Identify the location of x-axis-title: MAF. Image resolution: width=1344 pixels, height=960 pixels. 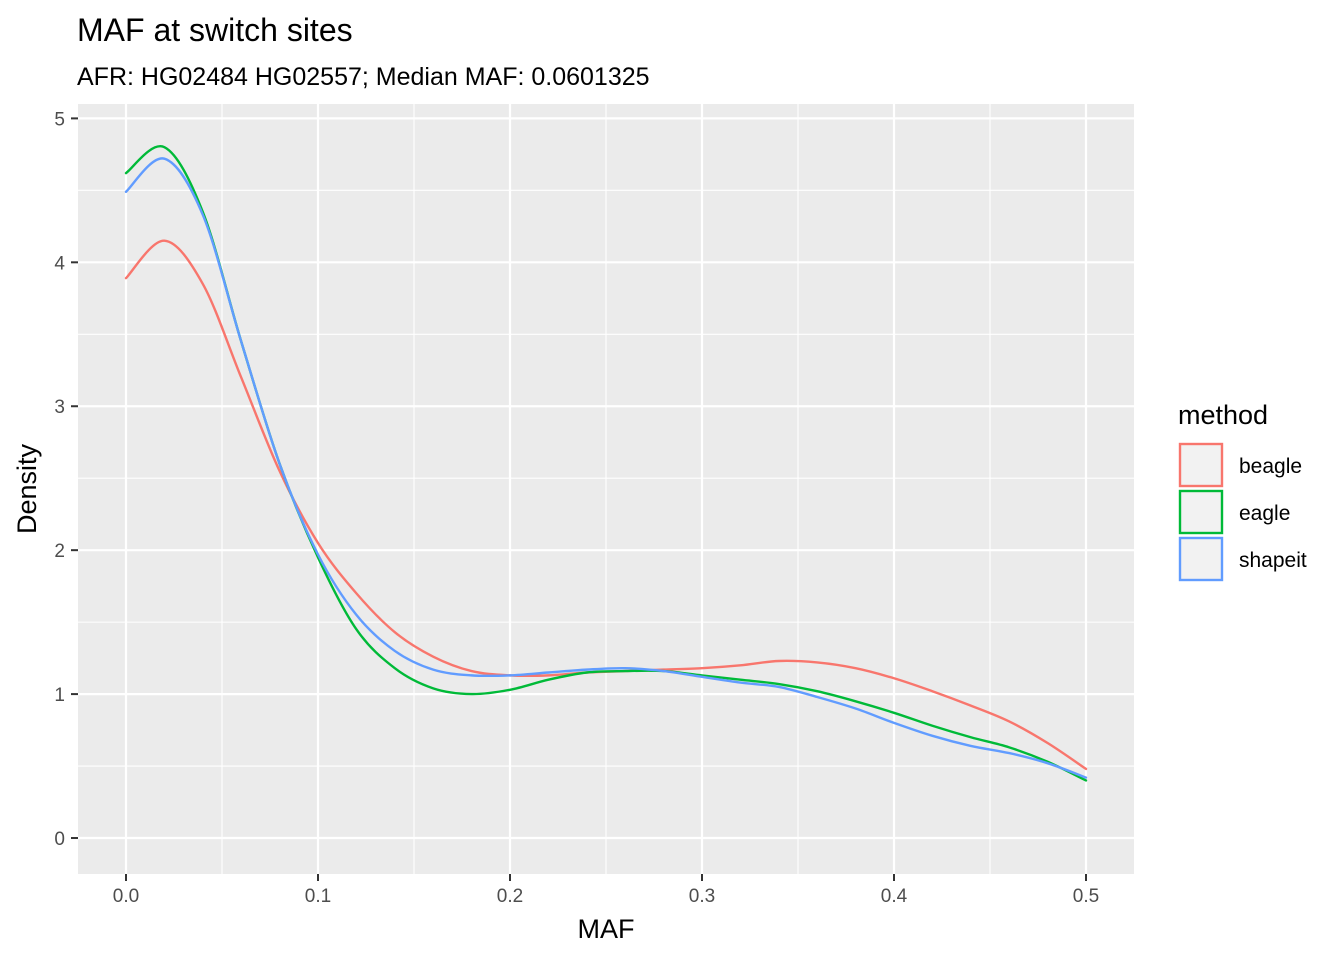
(606, 929).